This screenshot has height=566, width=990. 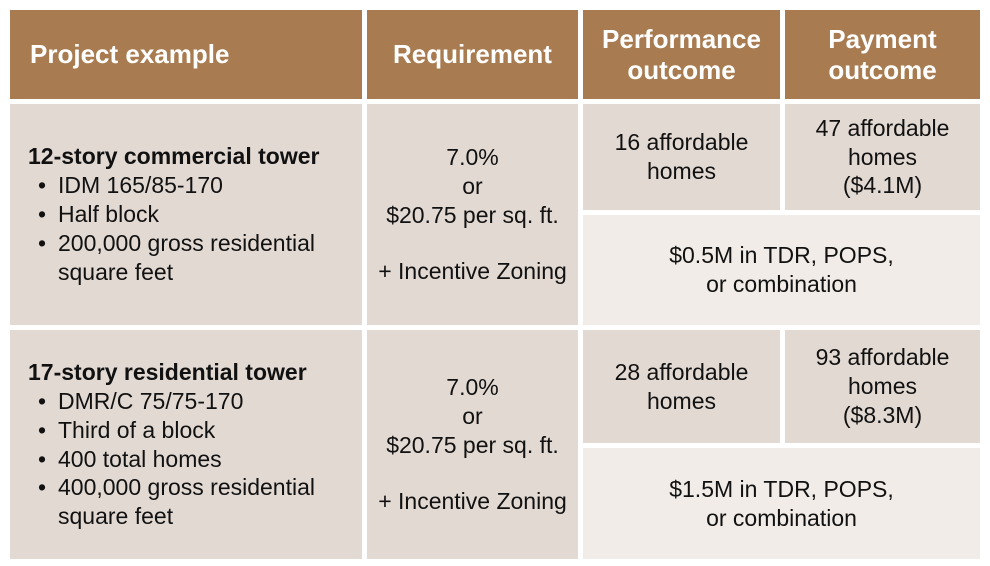 I want to click on performance-outcome-text: 28 affordable homes, so click(x=681, y=386).